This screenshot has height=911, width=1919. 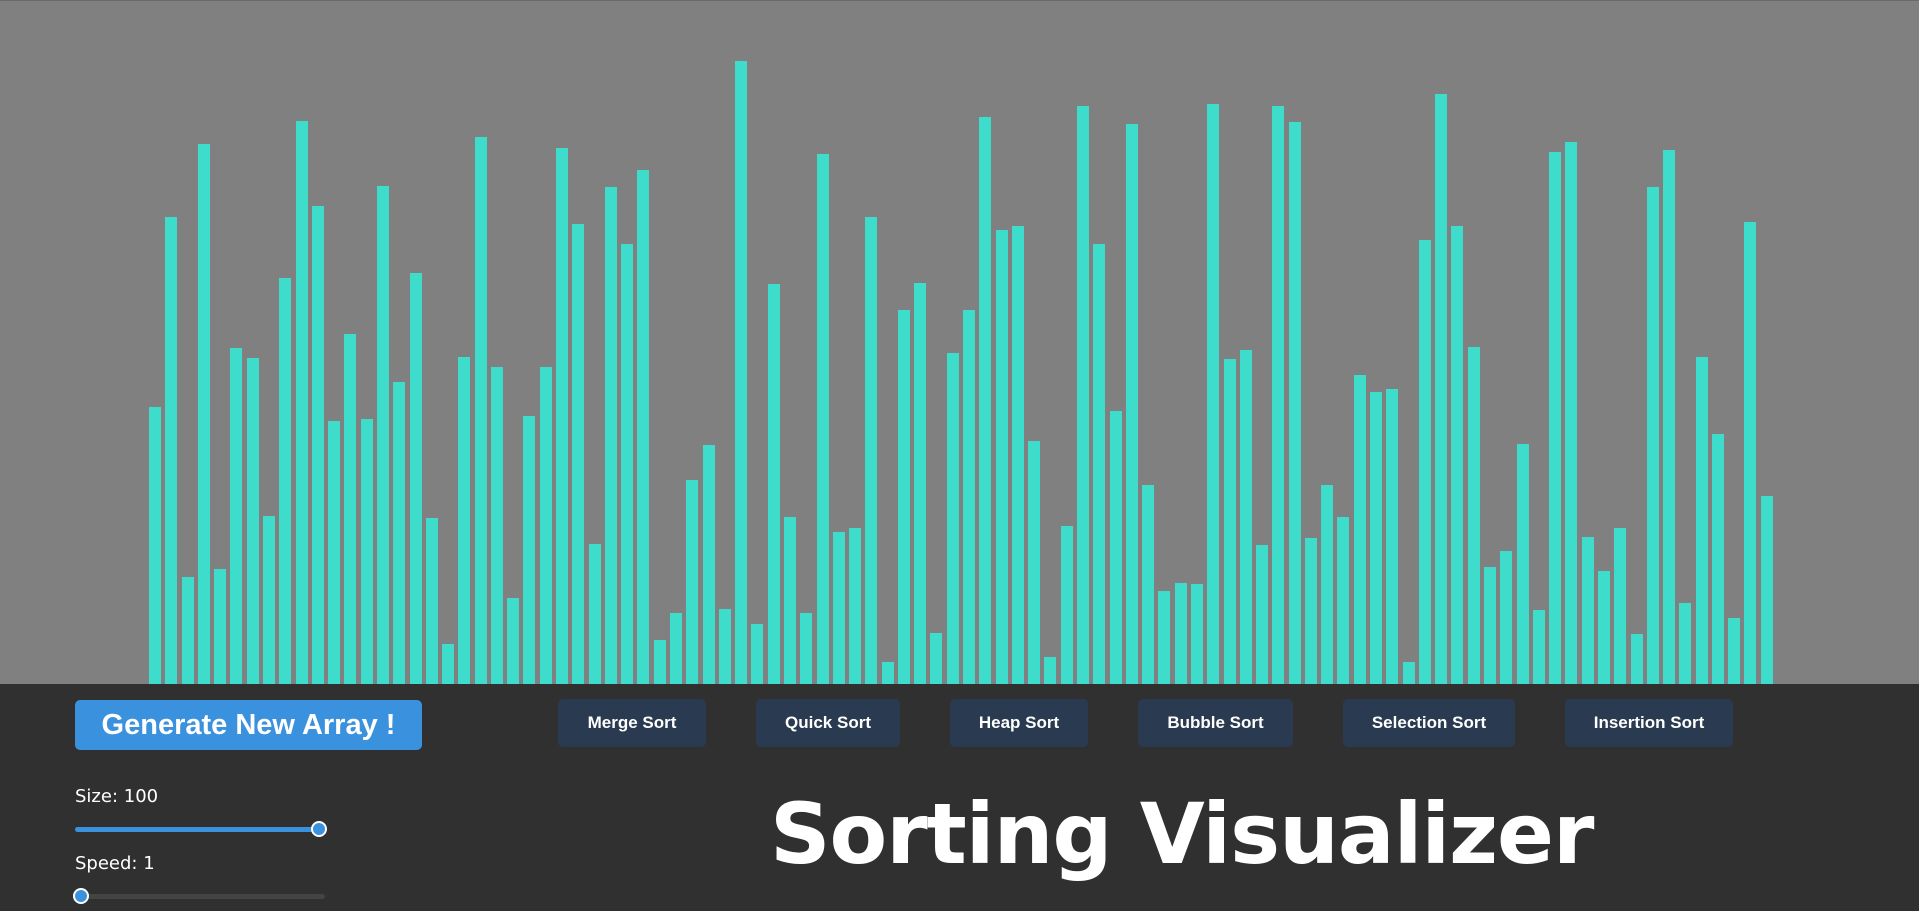 I want to click on speed-slider, so click(x=199, y=896).